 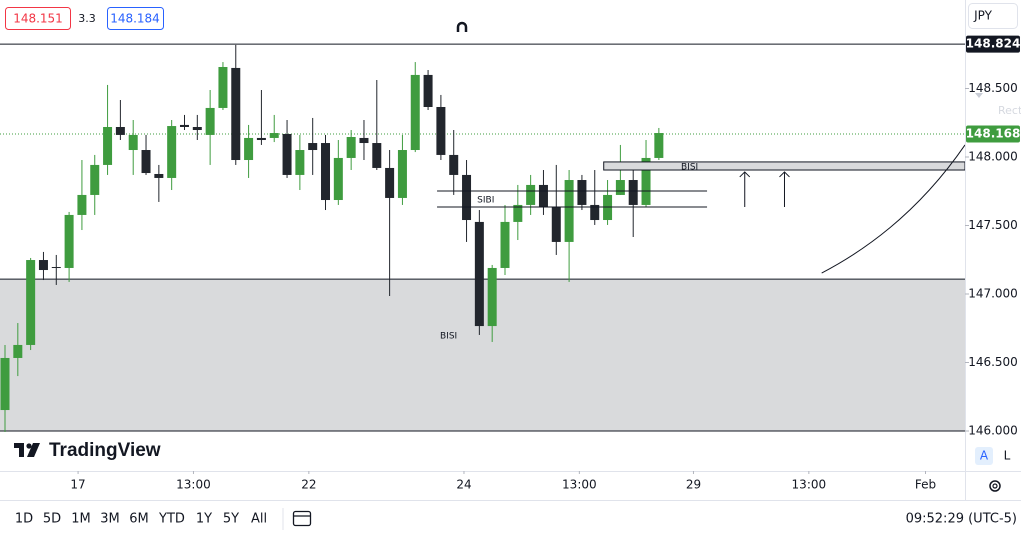 I want to click on x-tick-label: Feb, so click(x=925, y=485).